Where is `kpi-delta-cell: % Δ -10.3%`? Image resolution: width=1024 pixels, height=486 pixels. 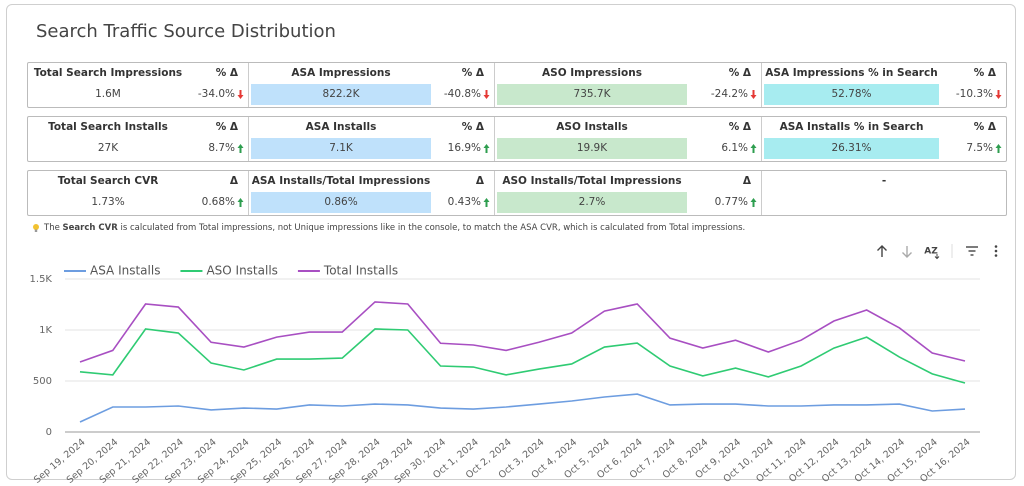
kpi-delta-cell: % Δ -10.3% is located at coordinates (973, 85).